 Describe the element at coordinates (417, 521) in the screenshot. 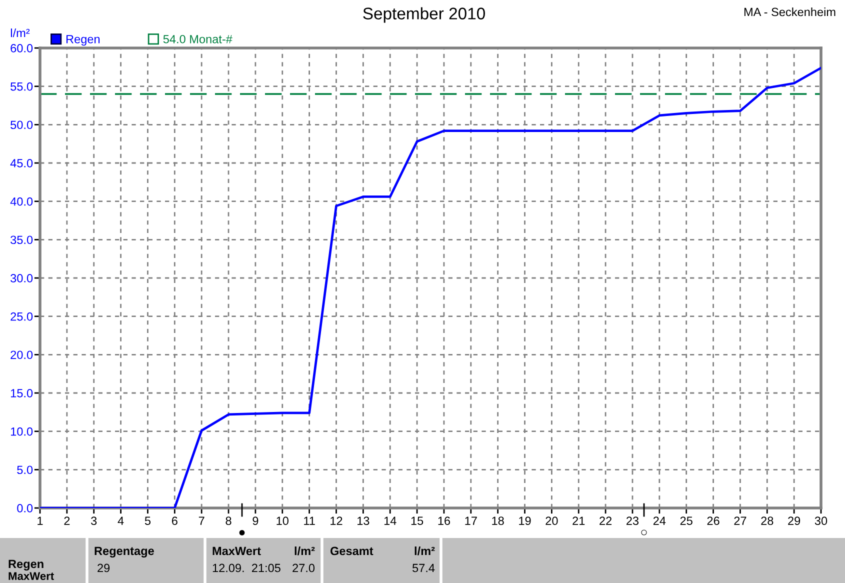

I see `x-tick-label: 15` at that location.